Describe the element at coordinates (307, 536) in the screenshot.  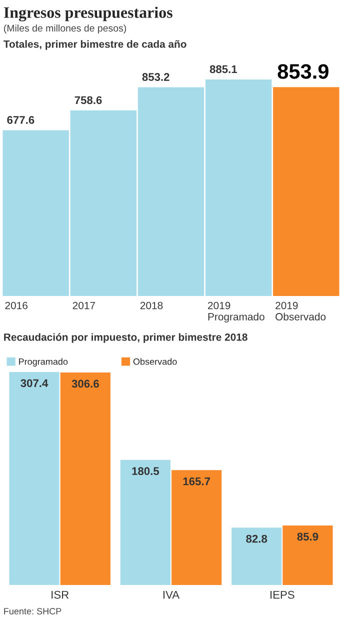
I see `data-label: 85.9` at that location.